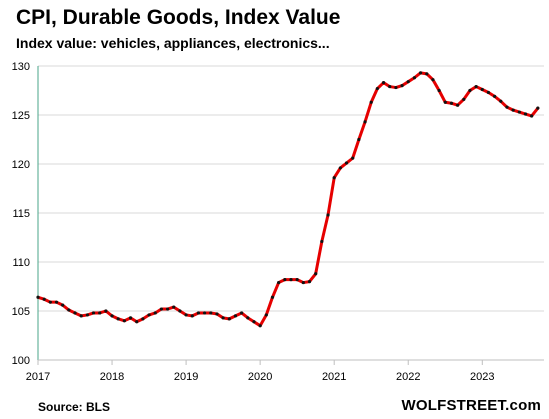  What do you see at coordinates (178, 17) in the screenshot?
I see `chart-title: CPI, Durable Goods, Index Value` at bounding box center [178, 17].